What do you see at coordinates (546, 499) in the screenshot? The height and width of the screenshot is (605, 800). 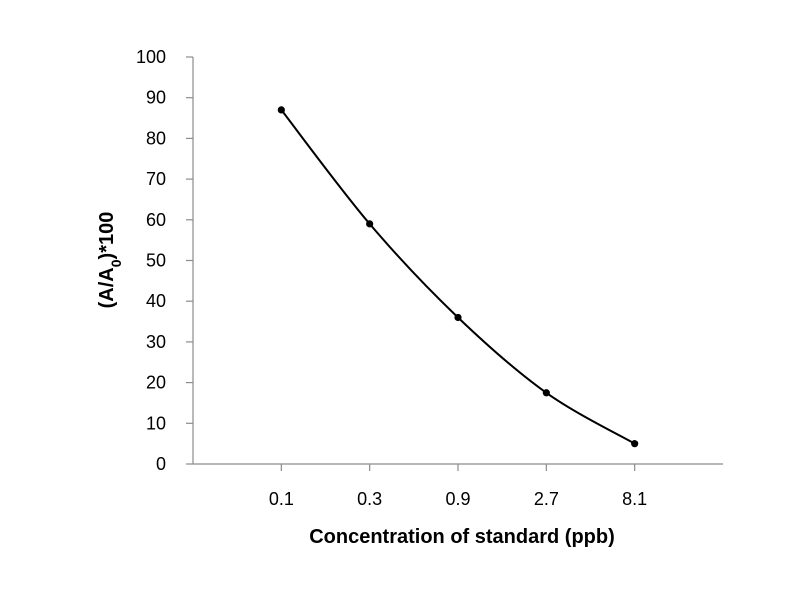 I see `x-tick-label: 2.7` at bounding box center [546, 499].